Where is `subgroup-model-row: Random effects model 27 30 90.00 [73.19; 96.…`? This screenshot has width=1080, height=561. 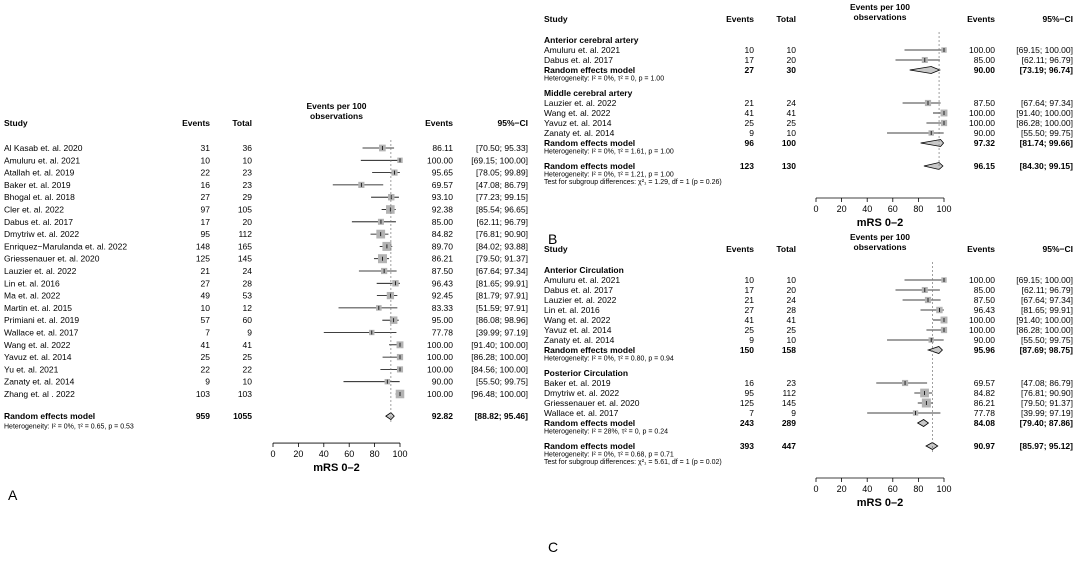 subgroup-model-row: Random effects model 27 30 90.00 [73.19; 96.… is located at coordinates (808, 74).